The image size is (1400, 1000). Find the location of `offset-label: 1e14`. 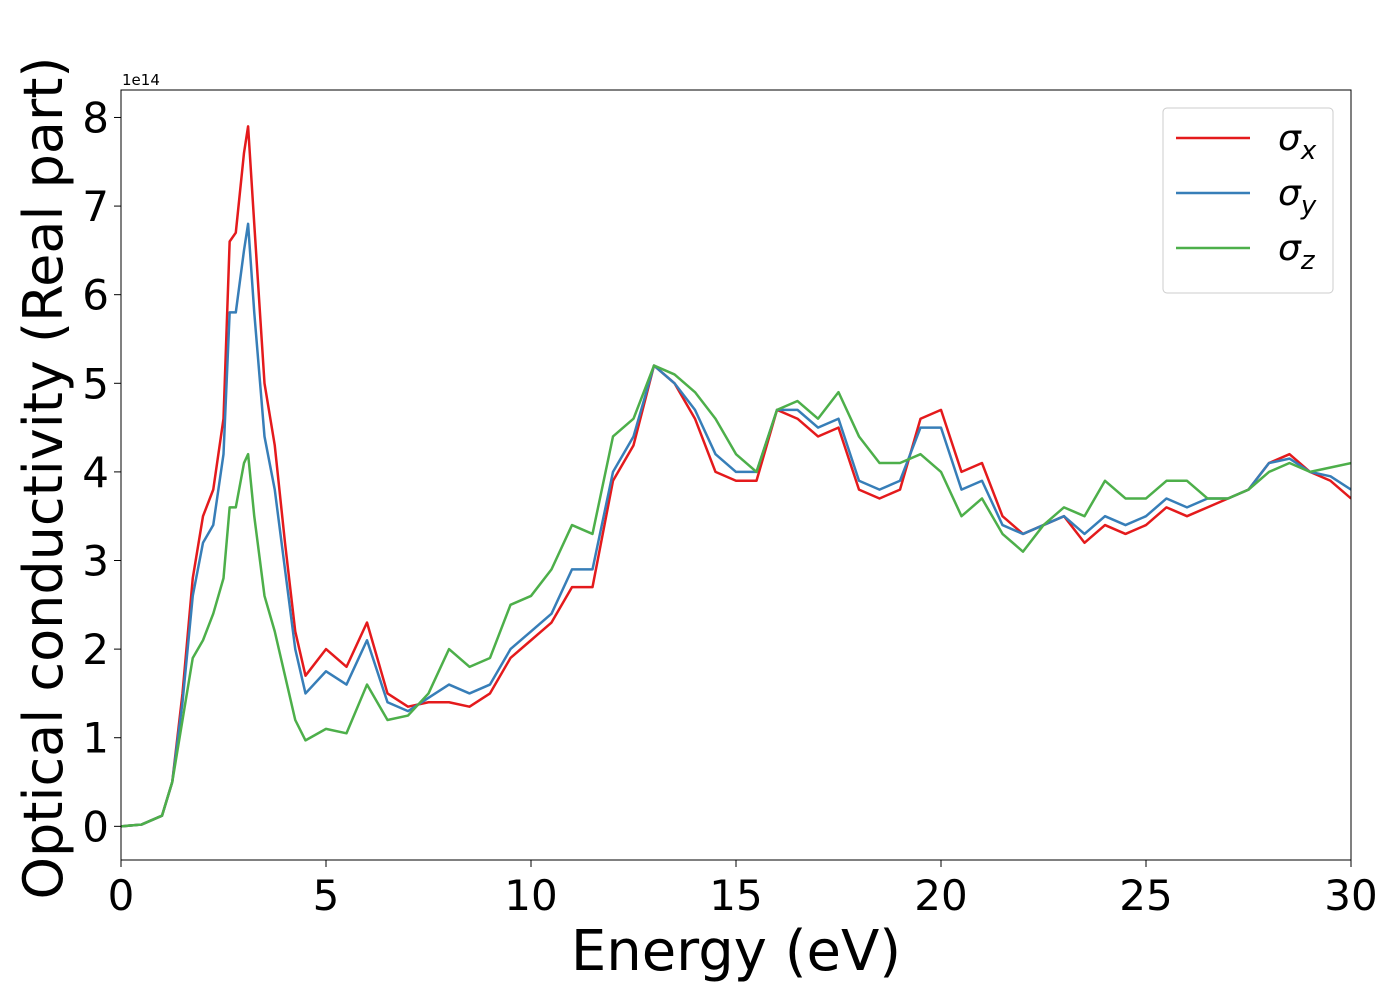

offset-label: 1e14 is located at coordinates (141, 80).